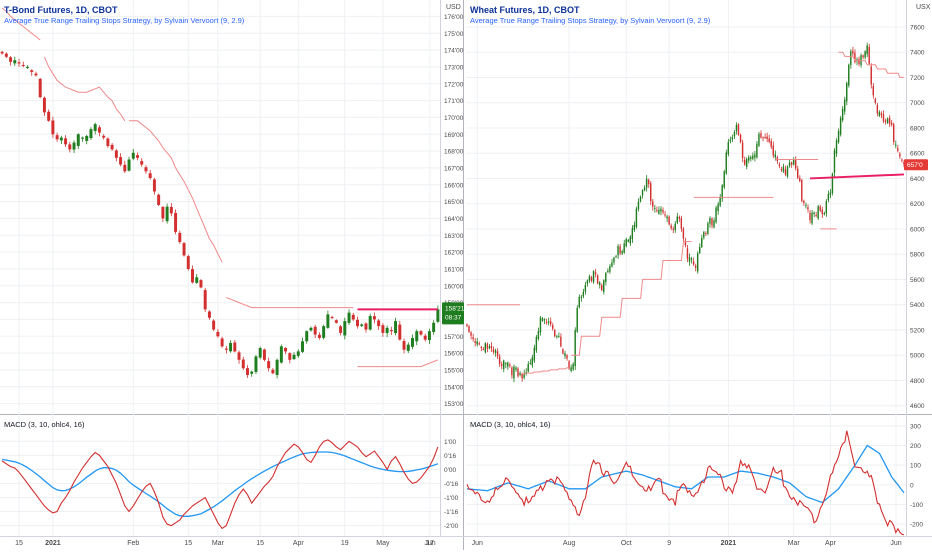 The image size is (932, 555). What do you see at coordinates (917, 78) in the screenshot?
I see `right-y-tick-13: 7200` at bounding box center [917, 78].